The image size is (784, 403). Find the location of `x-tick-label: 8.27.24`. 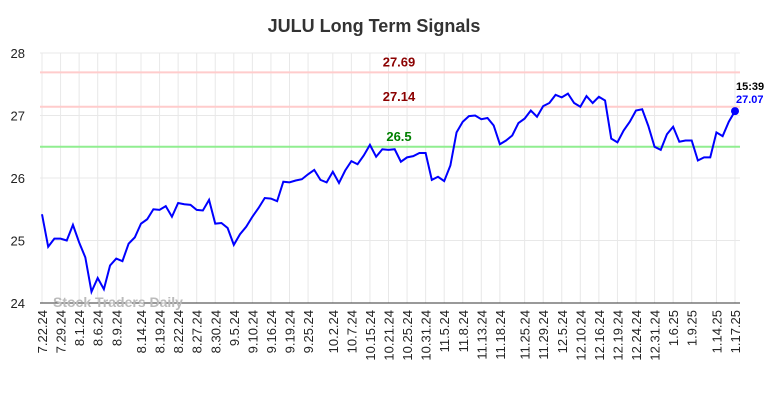

x-tick-label: 8.27.24 is located at coordinates (197, 331).